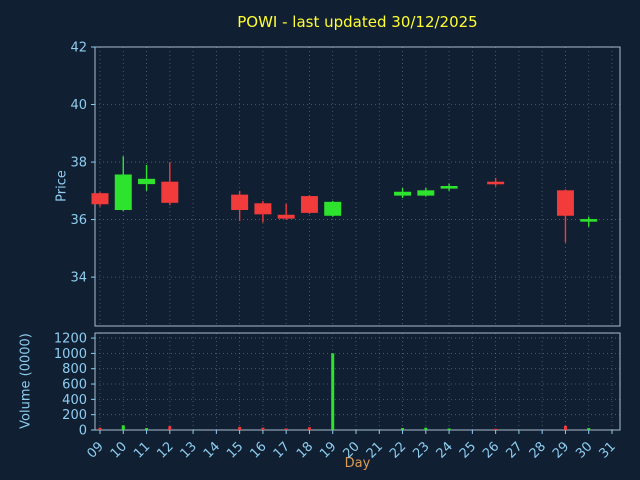 The height and width of the screenshot is (480, 640). Describe the element at coordinates (344, 199) in the screenshot. I see `candlesticks` at that location.